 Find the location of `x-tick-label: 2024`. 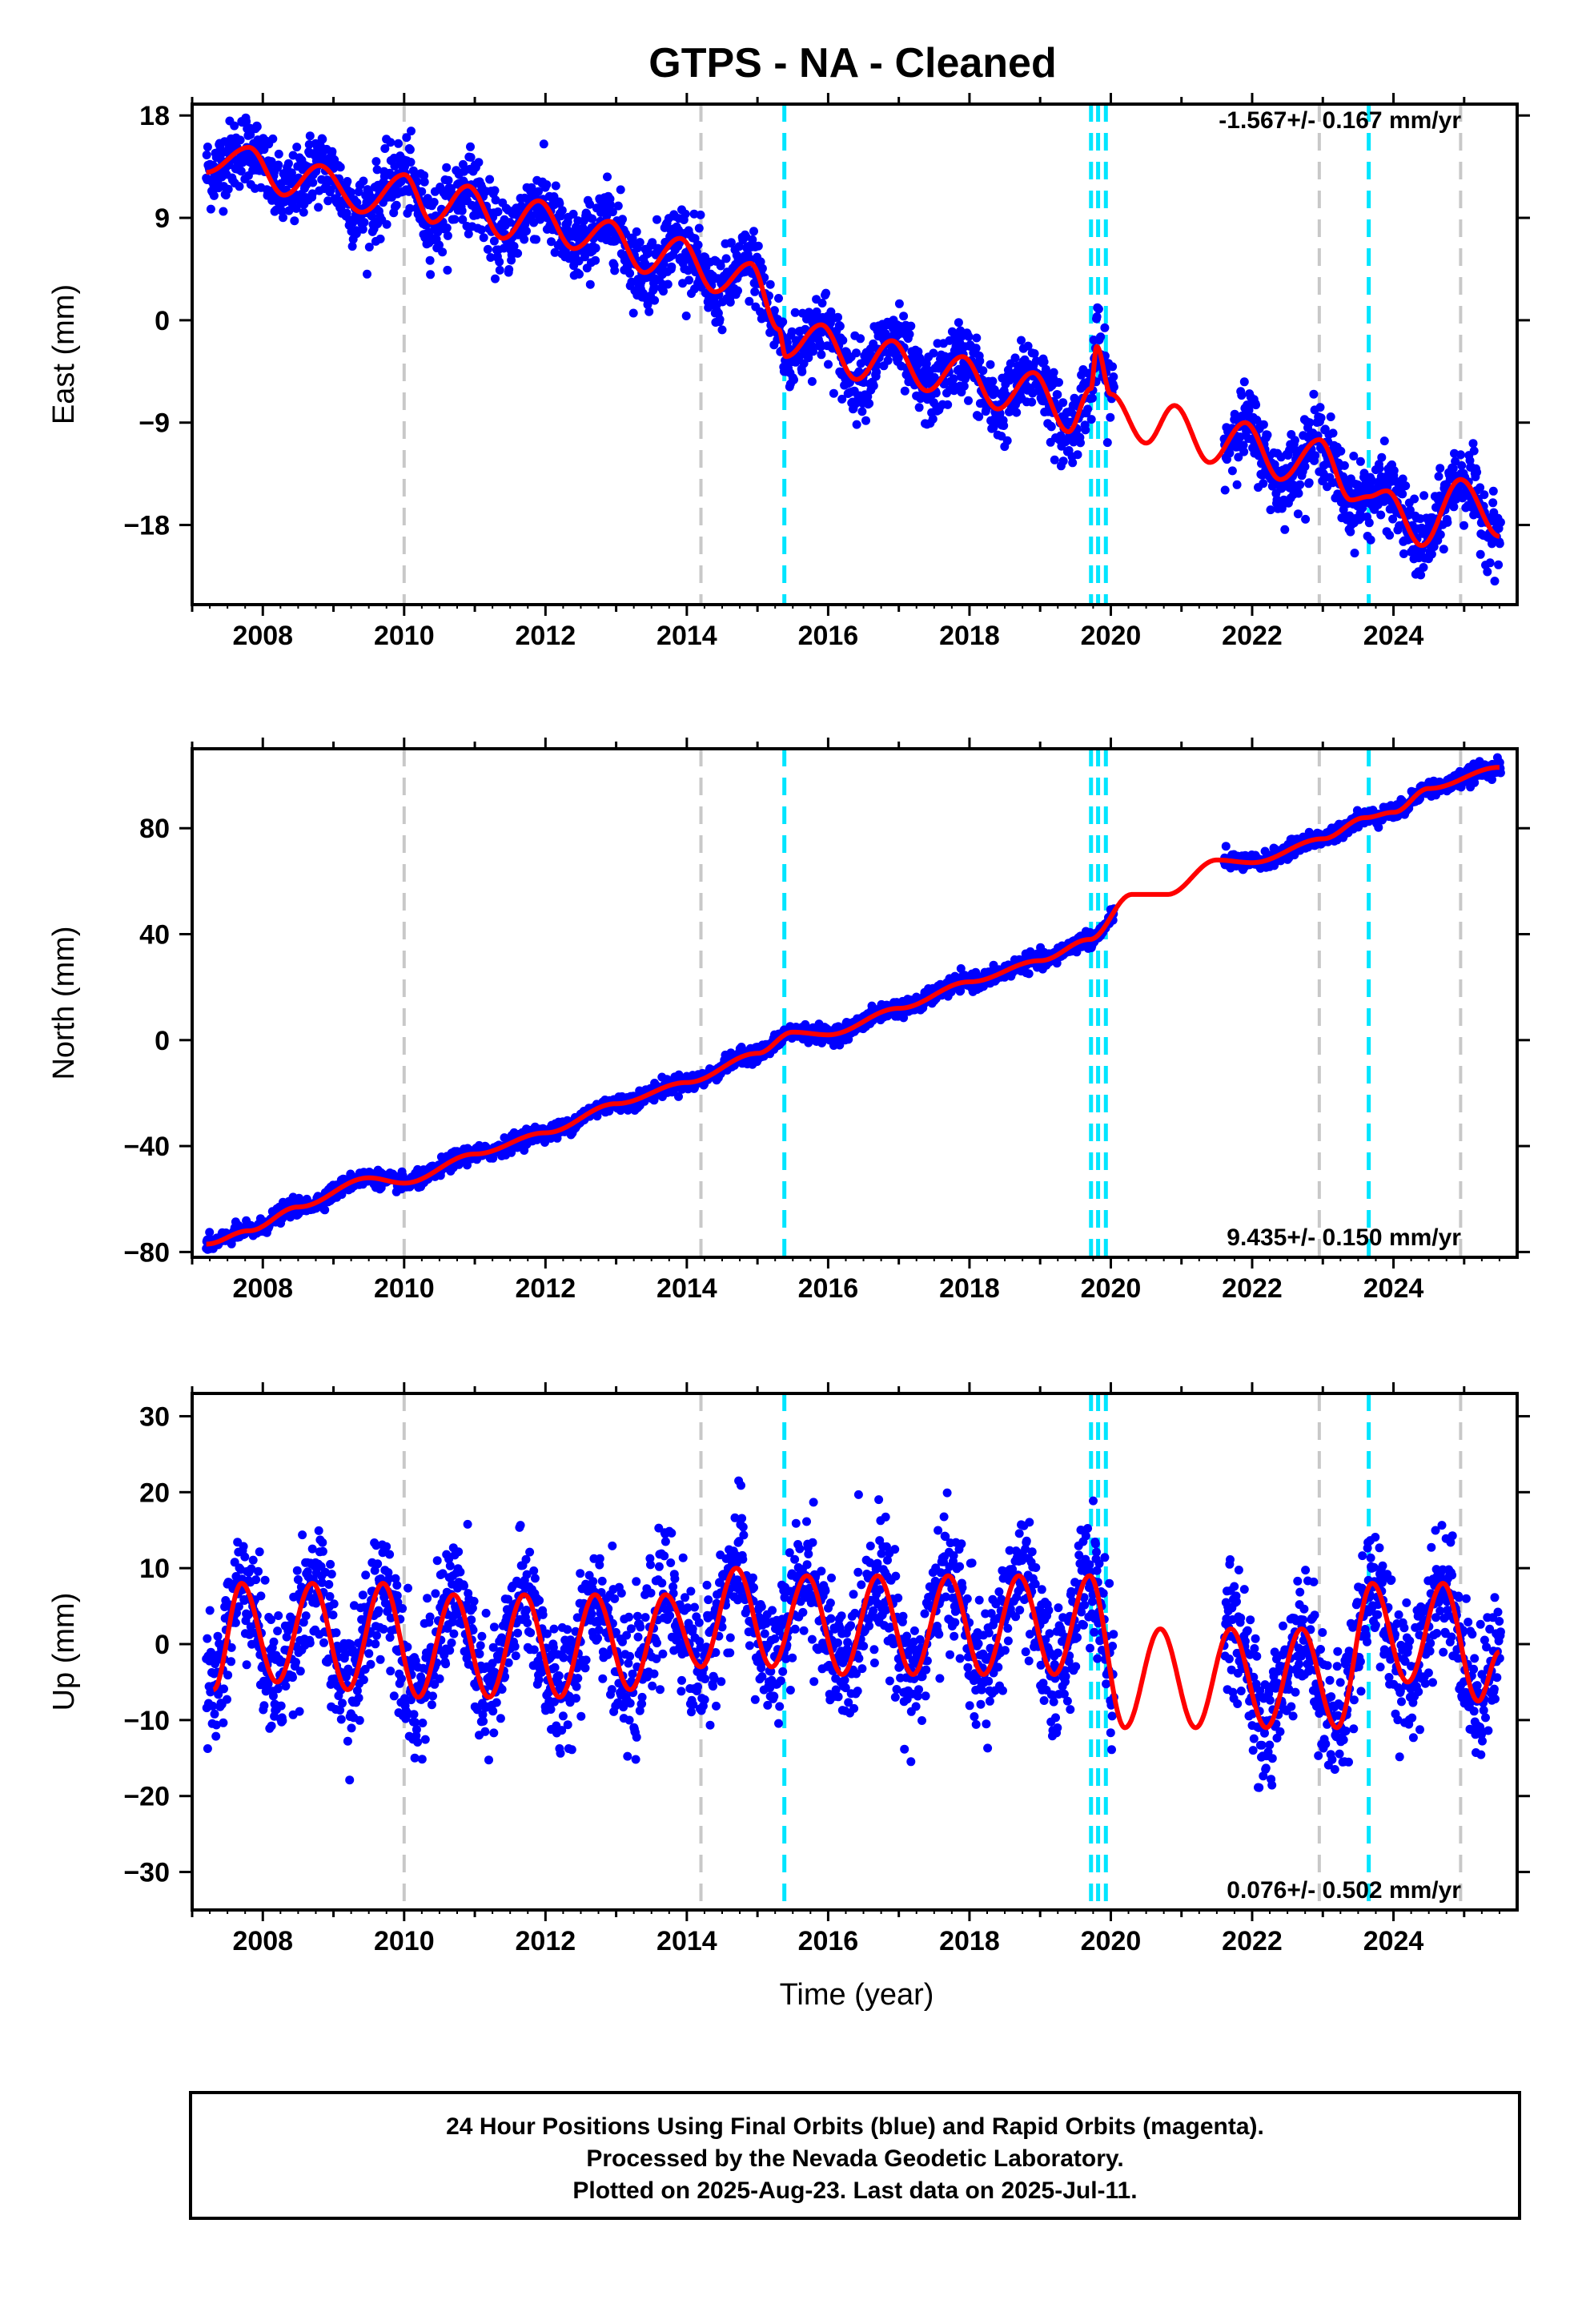

x-tick-label: 2024 is located at coordinates (1393, 636).